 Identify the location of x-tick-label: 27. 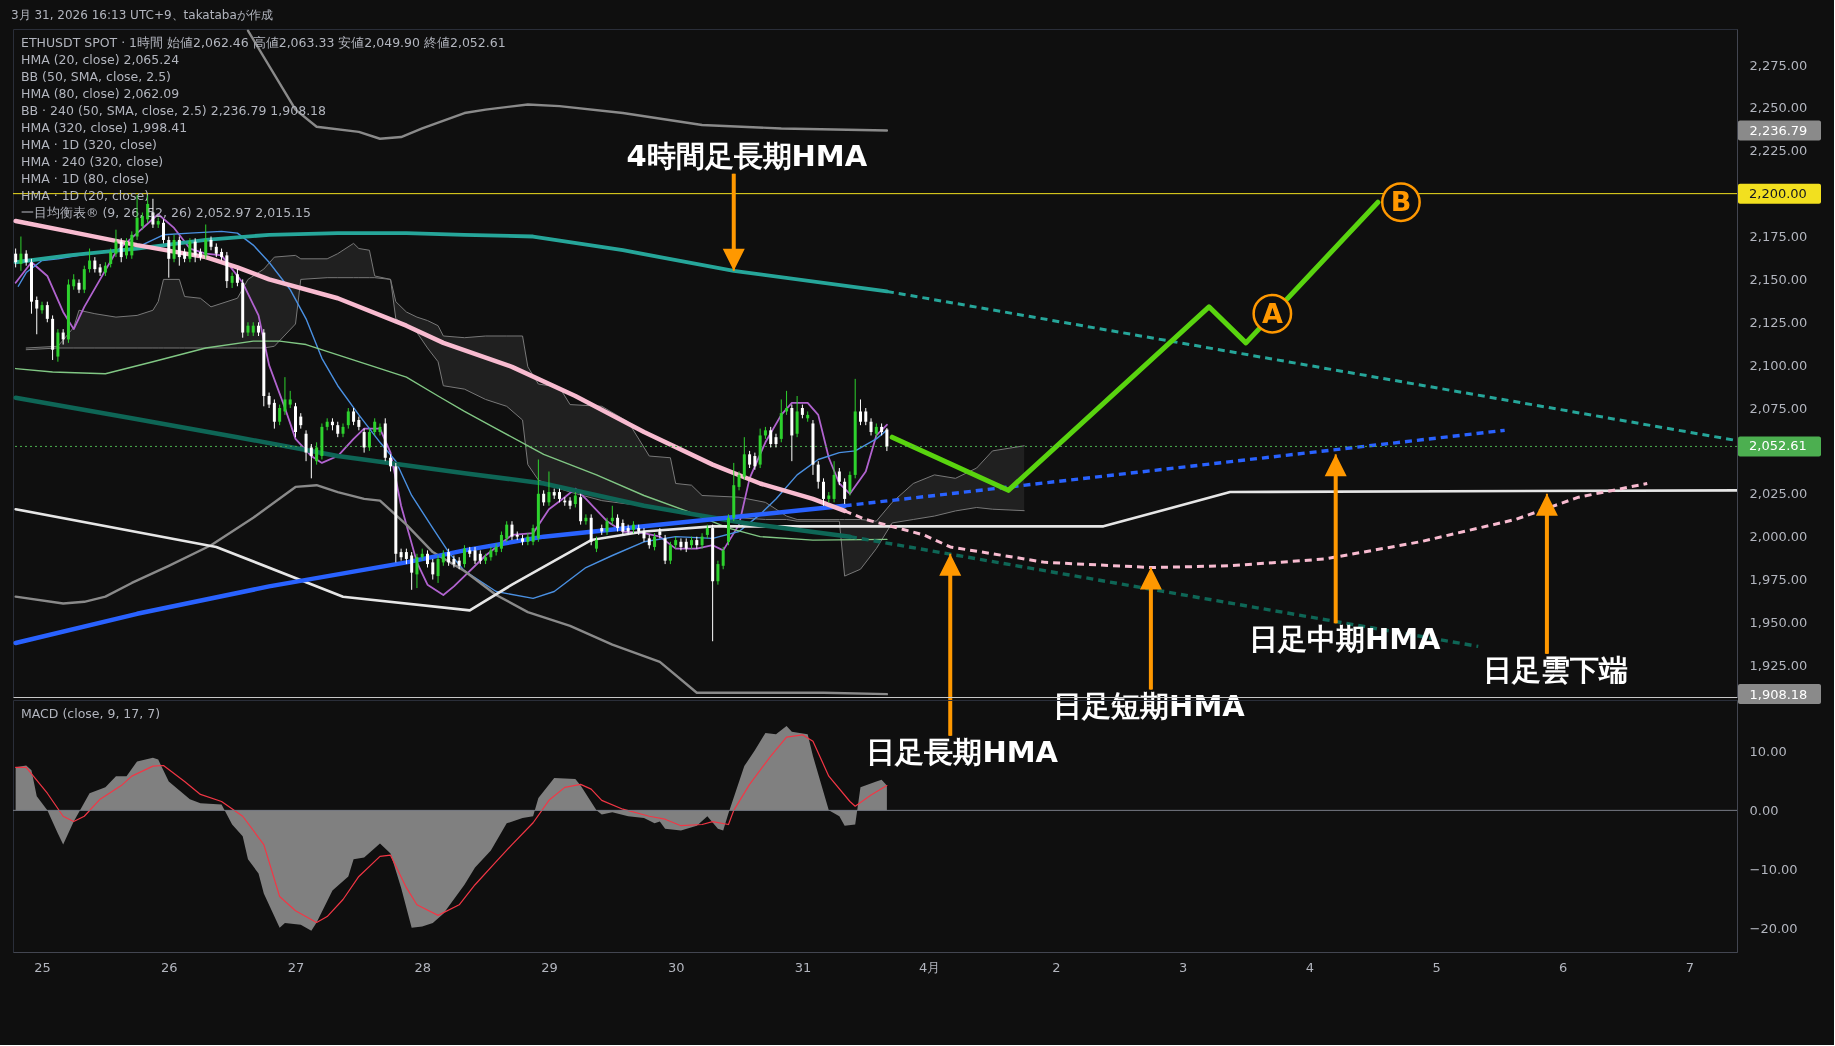
(296, 967).